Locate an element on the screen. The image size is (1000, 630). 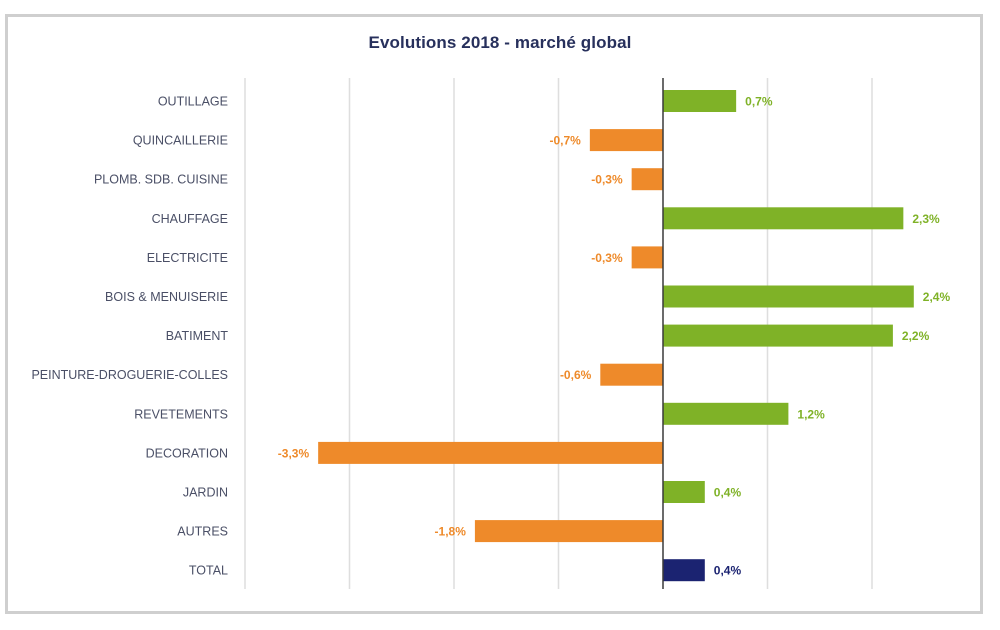
data-label: -1,8% is located at coordinates (451, 532).